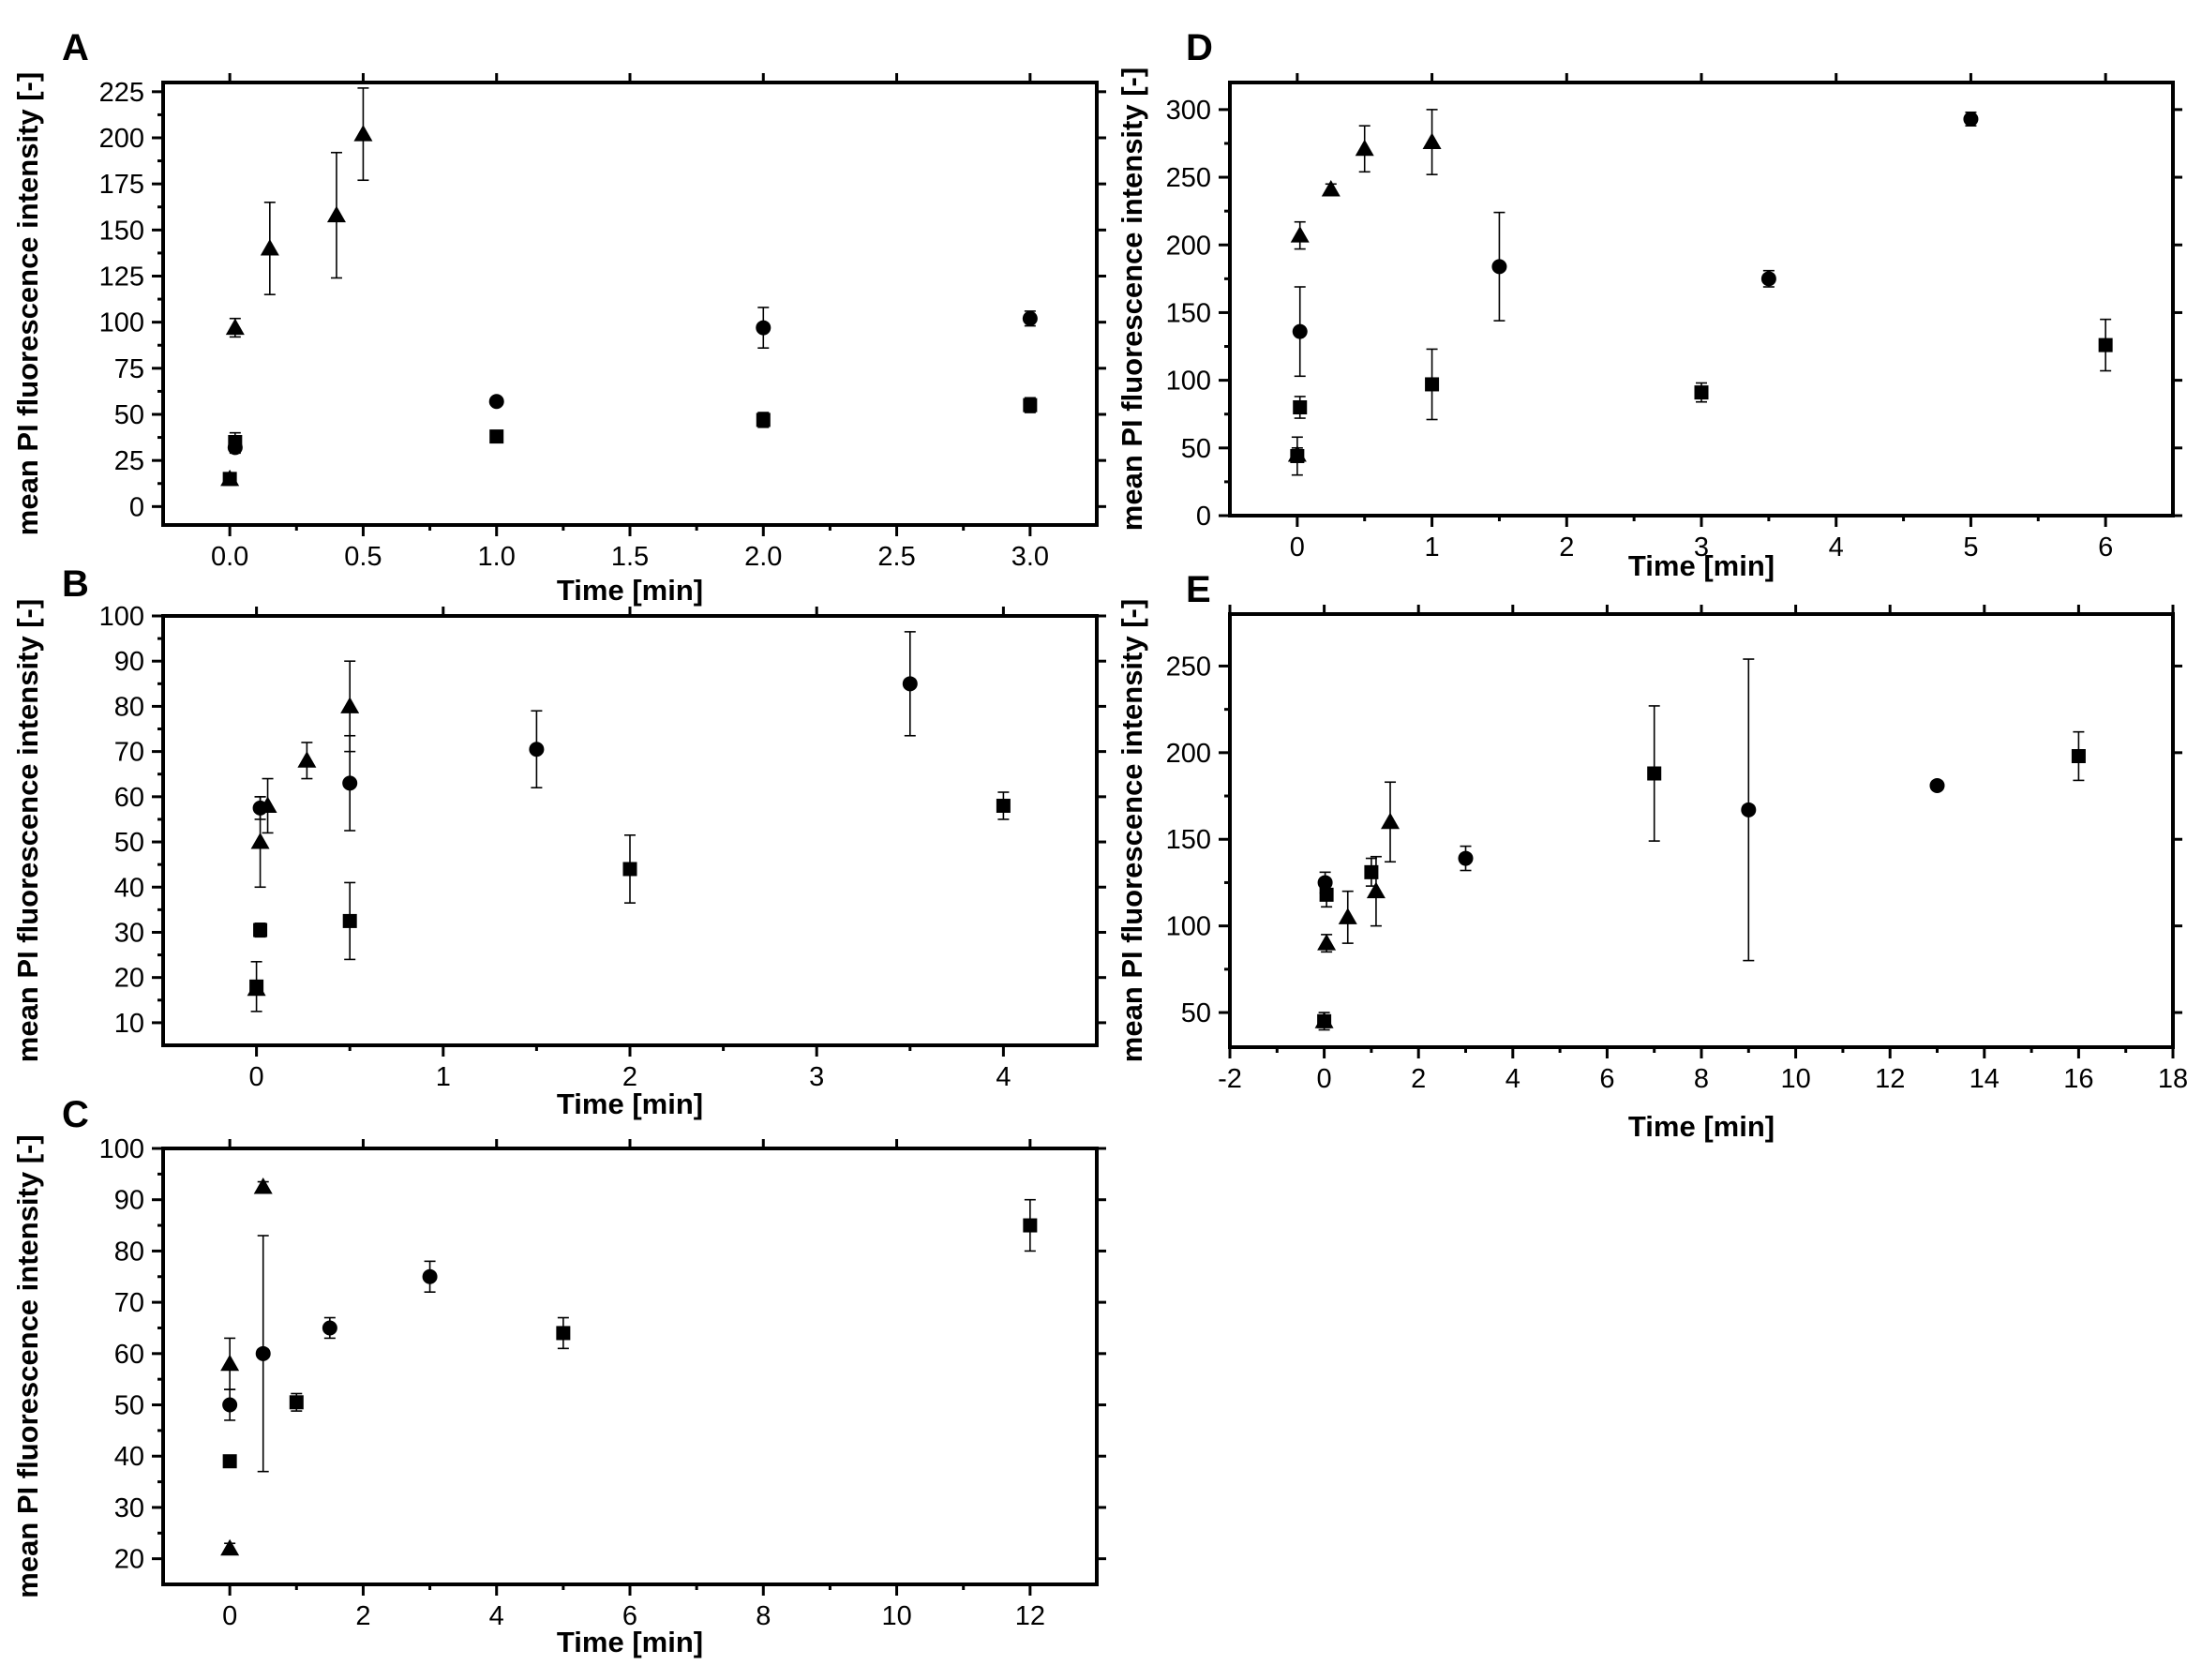 This screenshot has height=1680, width=2187. I want to click on x-tick-label: 12, so click(1030, 1616).